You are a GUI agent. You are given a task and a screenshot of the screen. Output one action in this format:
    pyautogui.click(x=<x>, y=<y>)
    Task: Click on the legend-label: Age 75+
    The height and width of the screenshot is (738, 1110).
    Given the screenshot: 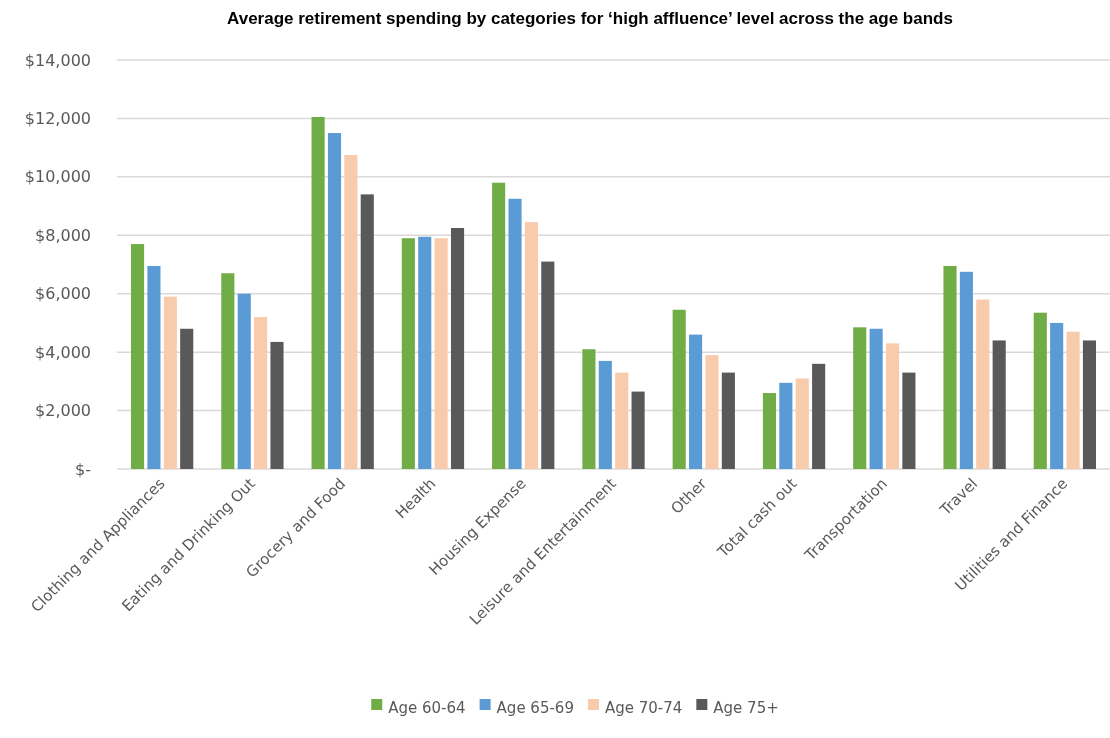 What is the action you would take?
    pyautogui.click(x=746, y=708)
    